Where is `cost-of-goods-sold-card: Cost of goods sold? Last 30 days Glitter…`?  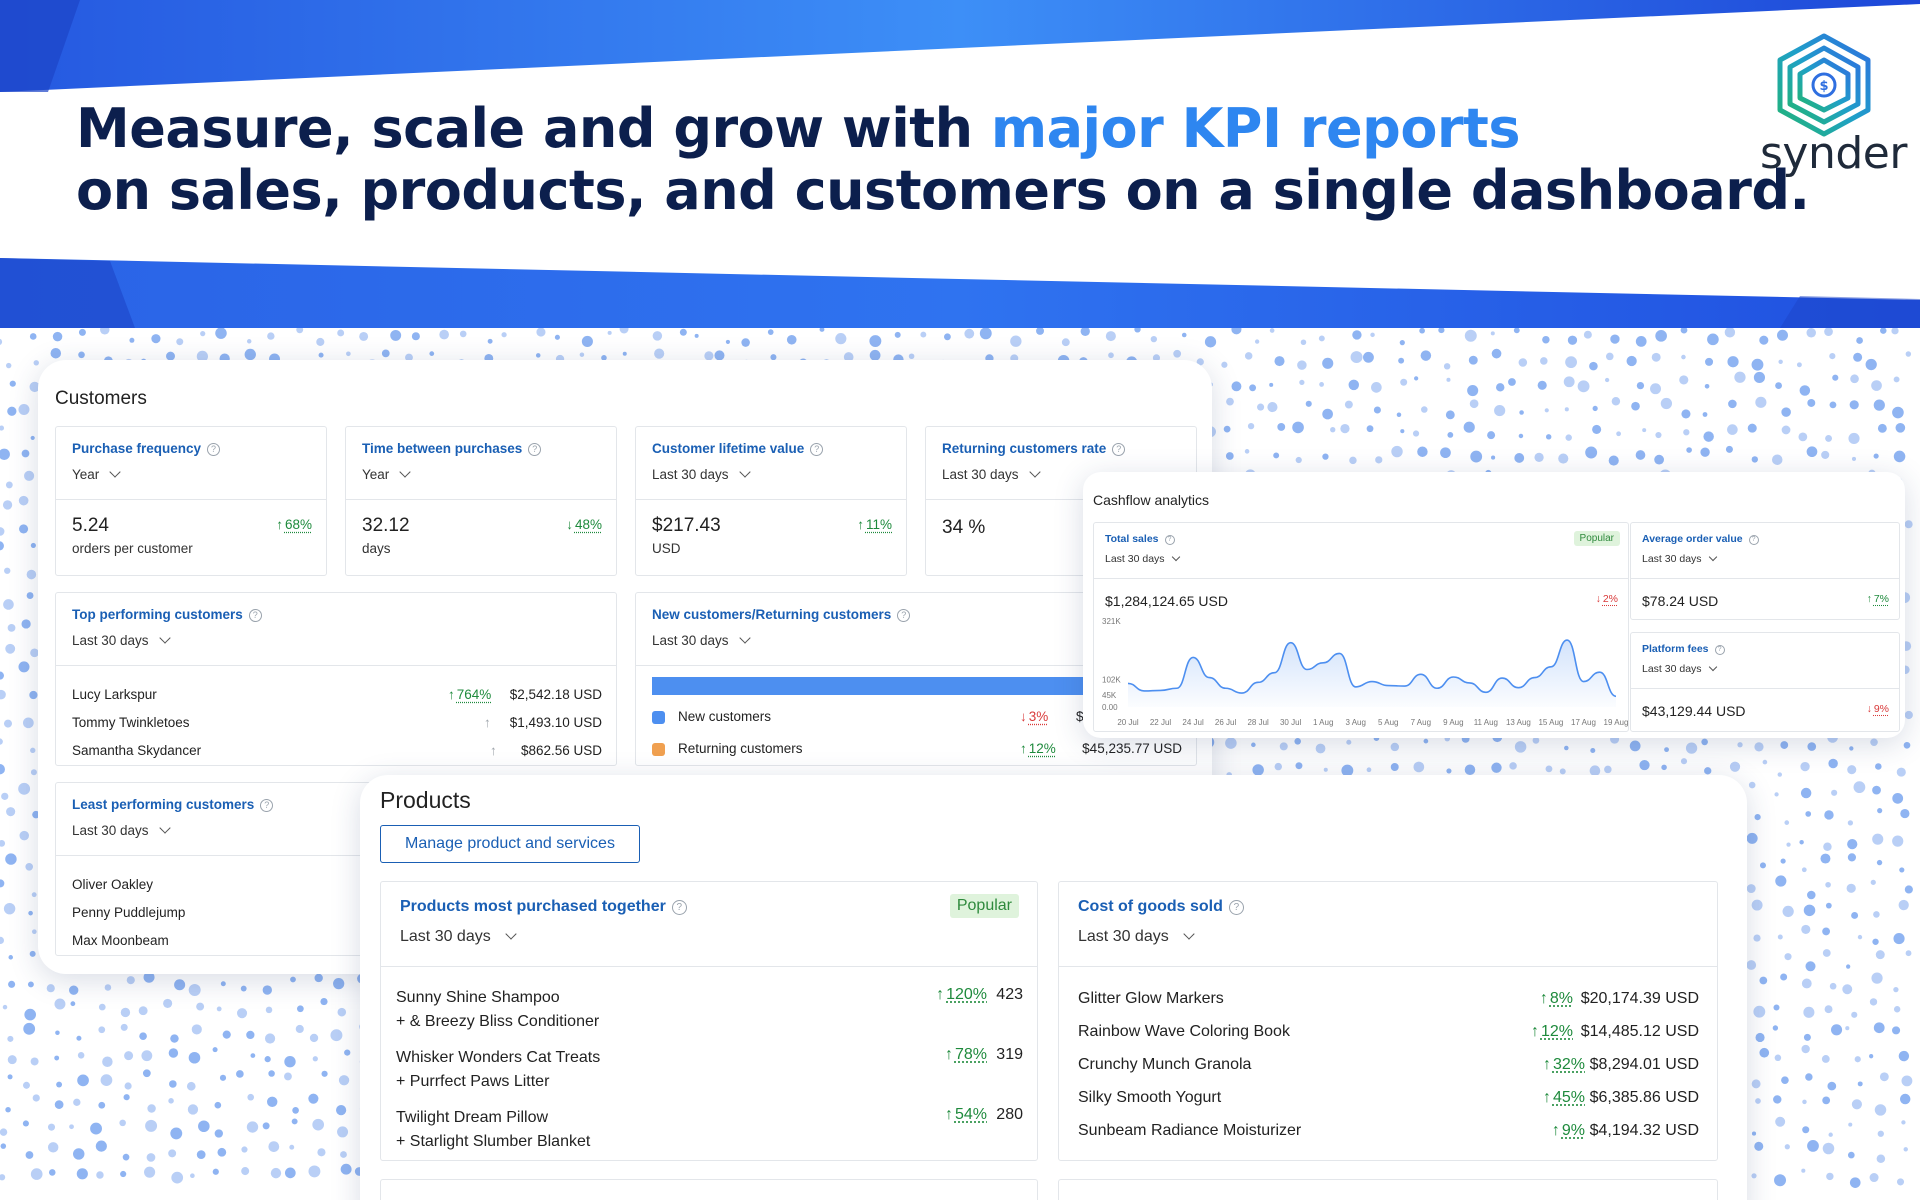
cost-of-goods-sold-card: Cost of goods sold? Last 30 days Glitter… is located at coordinates (1388, 1021).